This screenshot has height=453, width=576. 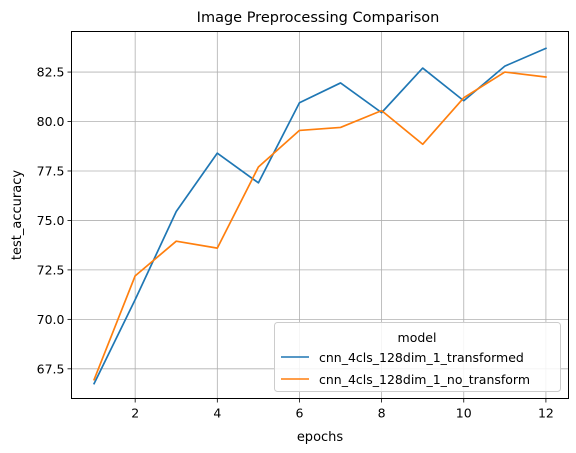 I want to click on y-tick-label: 72.5, so click(x=51, y=269).